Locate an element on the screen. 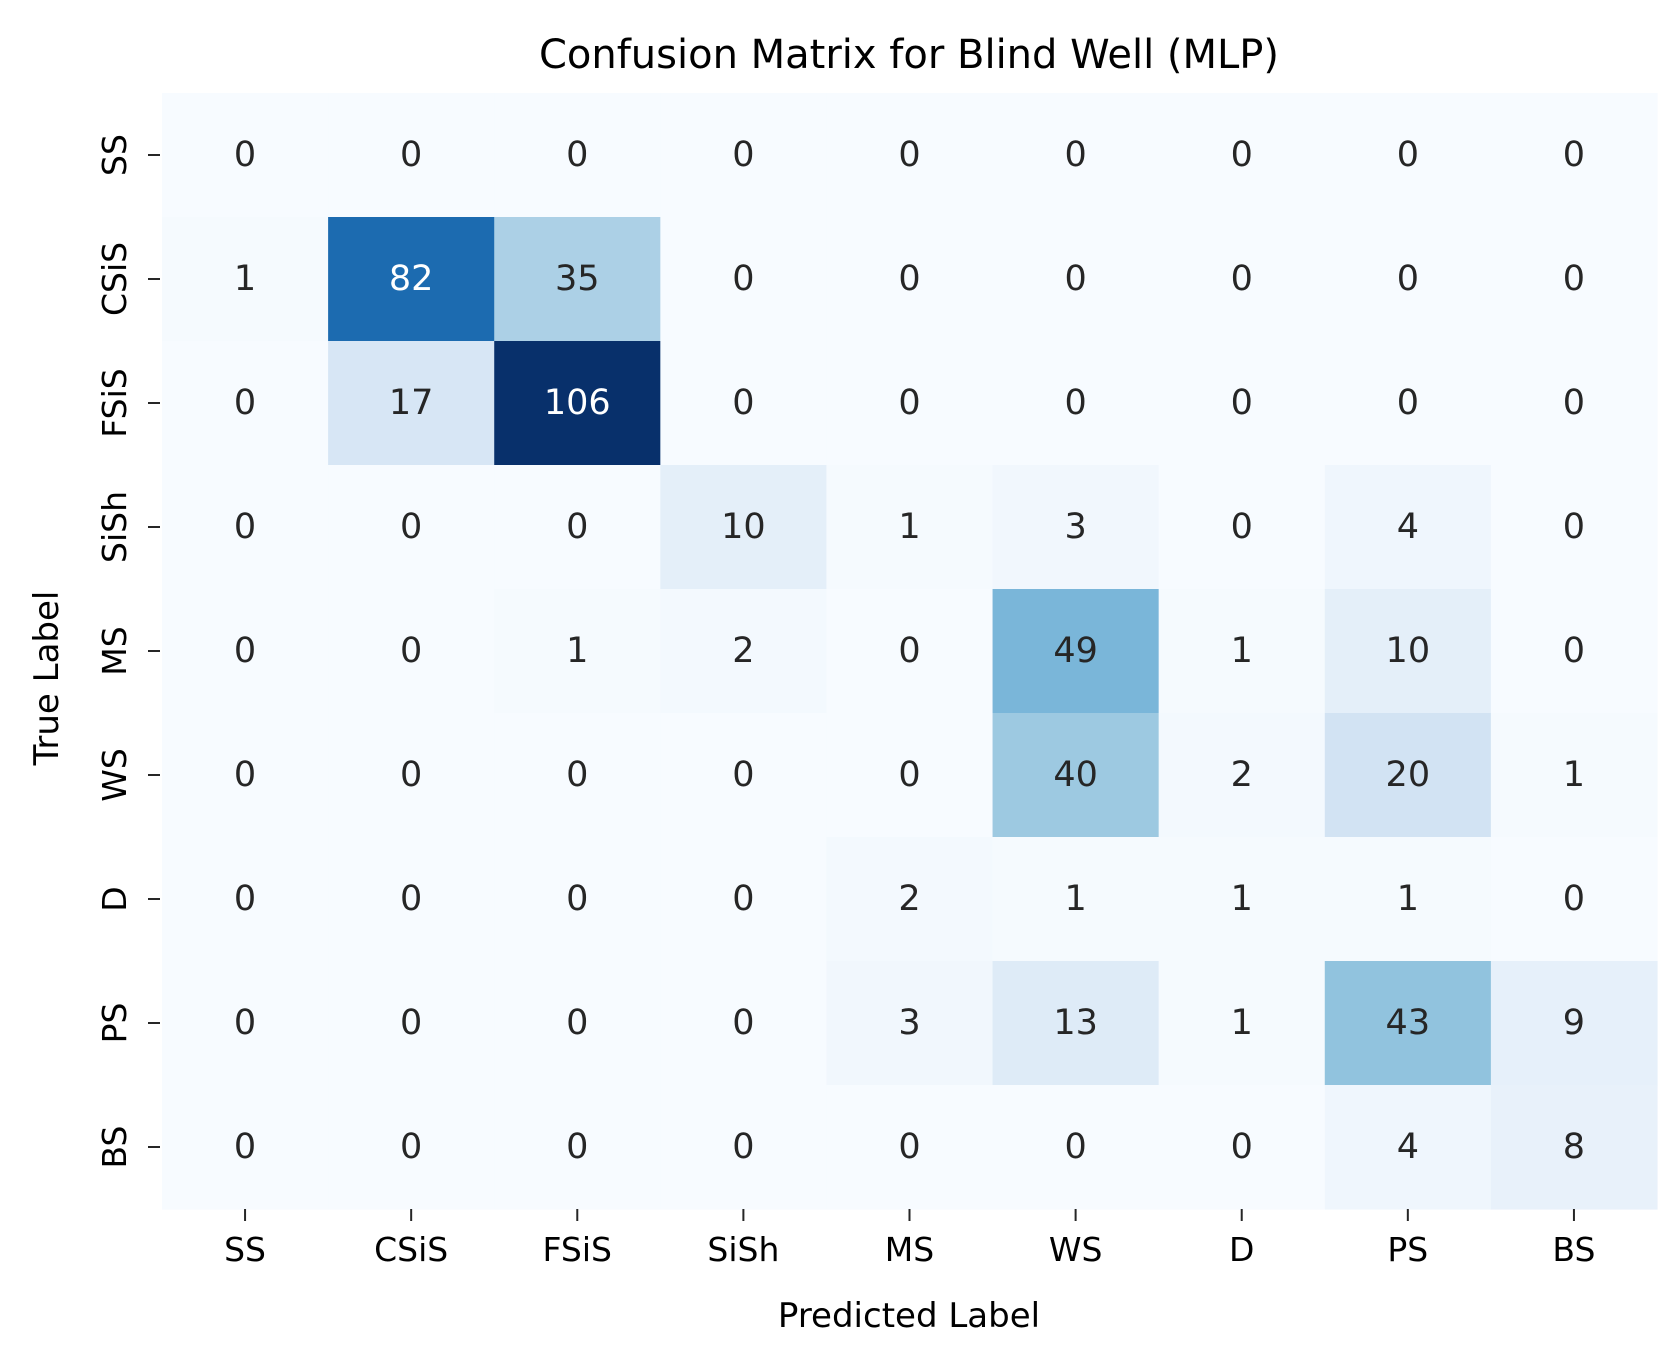  heatmap-cell-ws-ps is located at coordinates (1408, 775).